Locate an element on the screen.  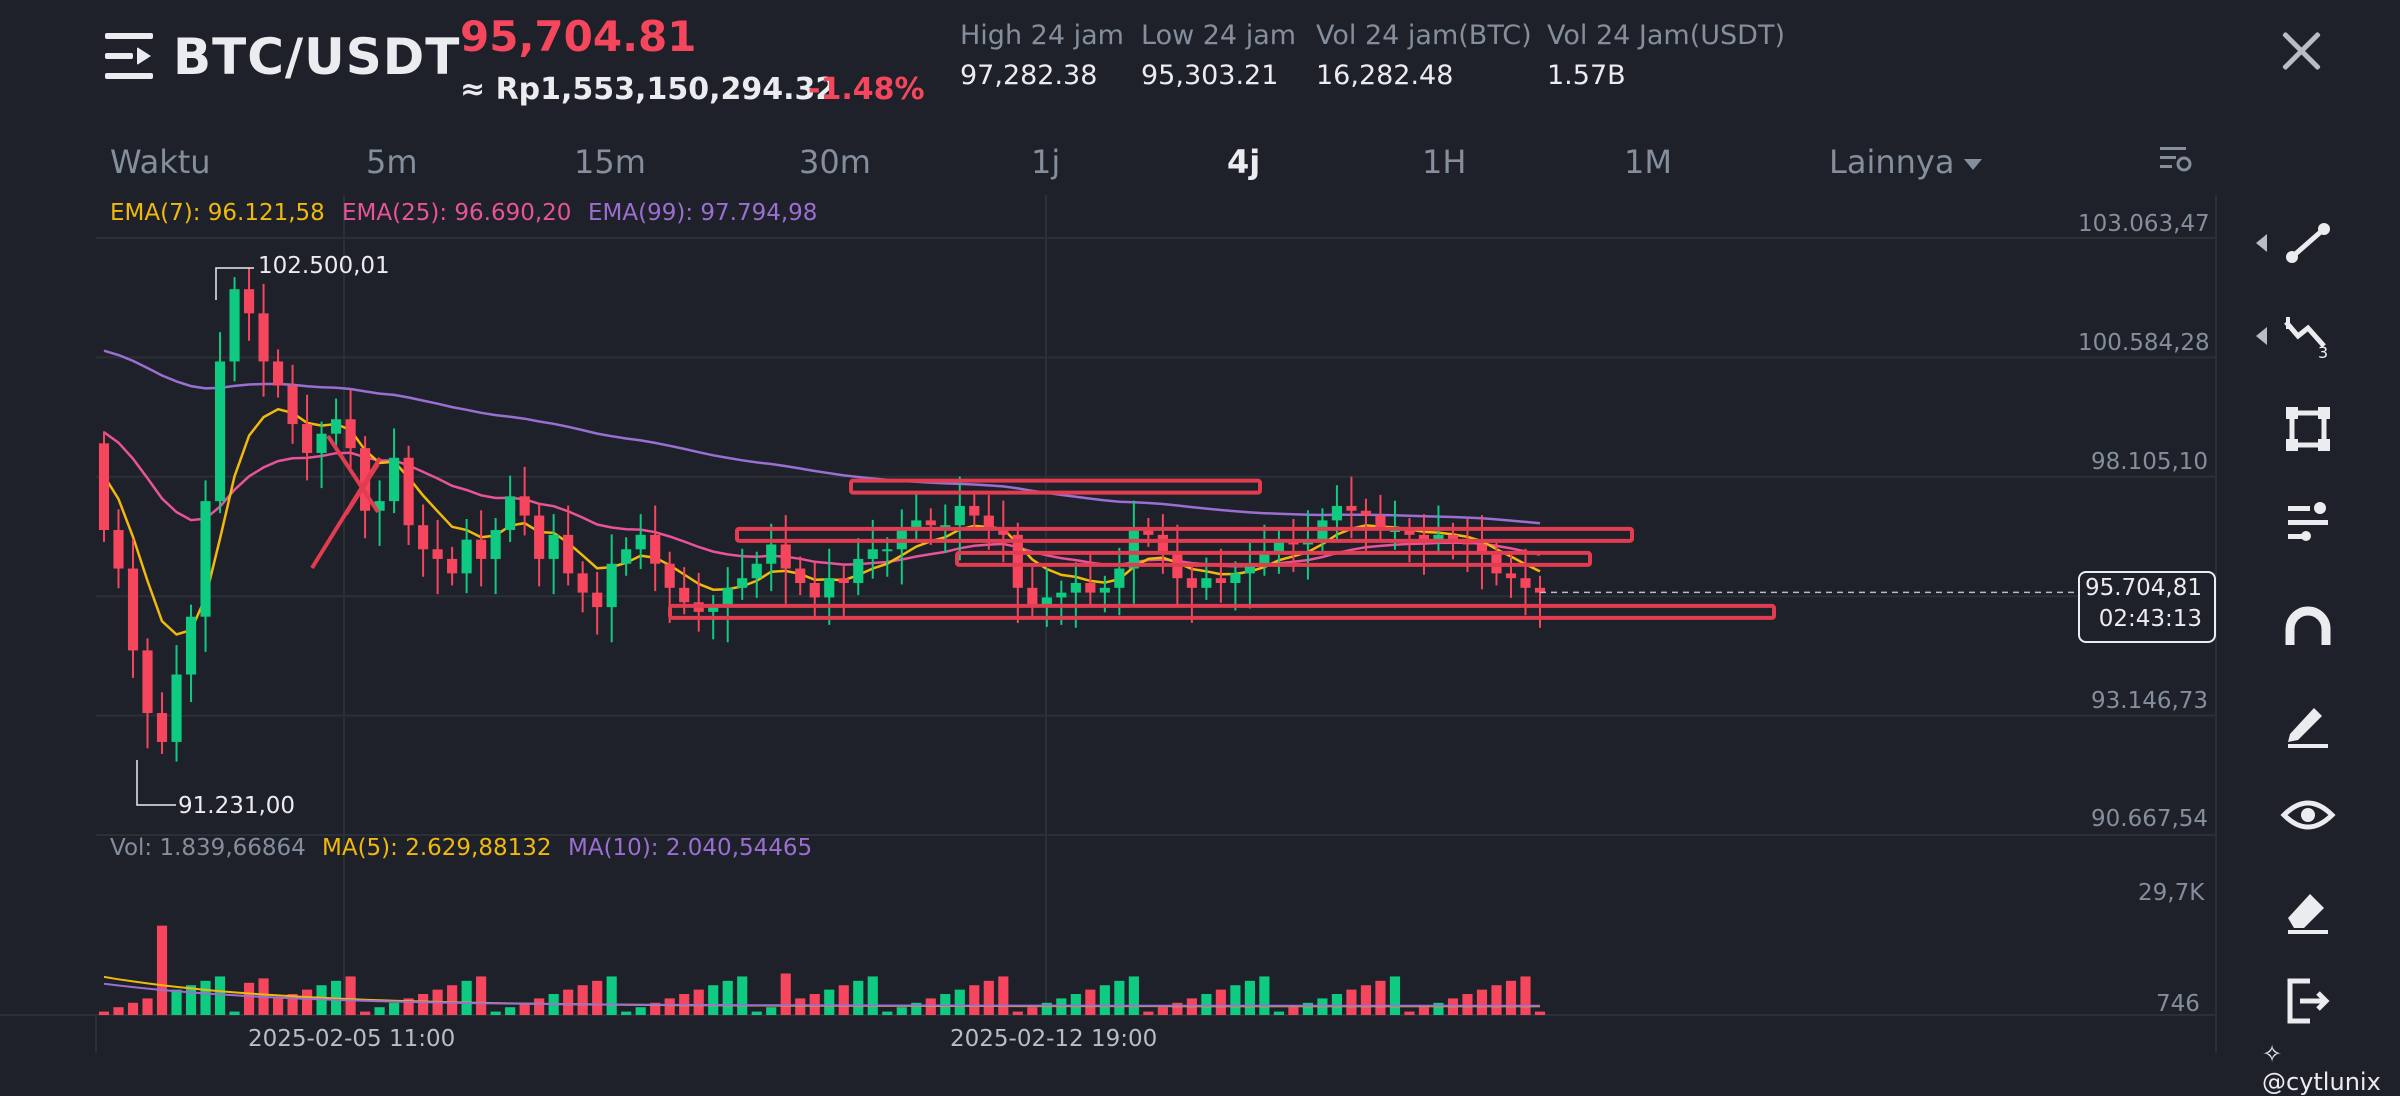
stat-vol-btc-label: Vol 24 jam(BTC) is located at coordinates (1424, 35).